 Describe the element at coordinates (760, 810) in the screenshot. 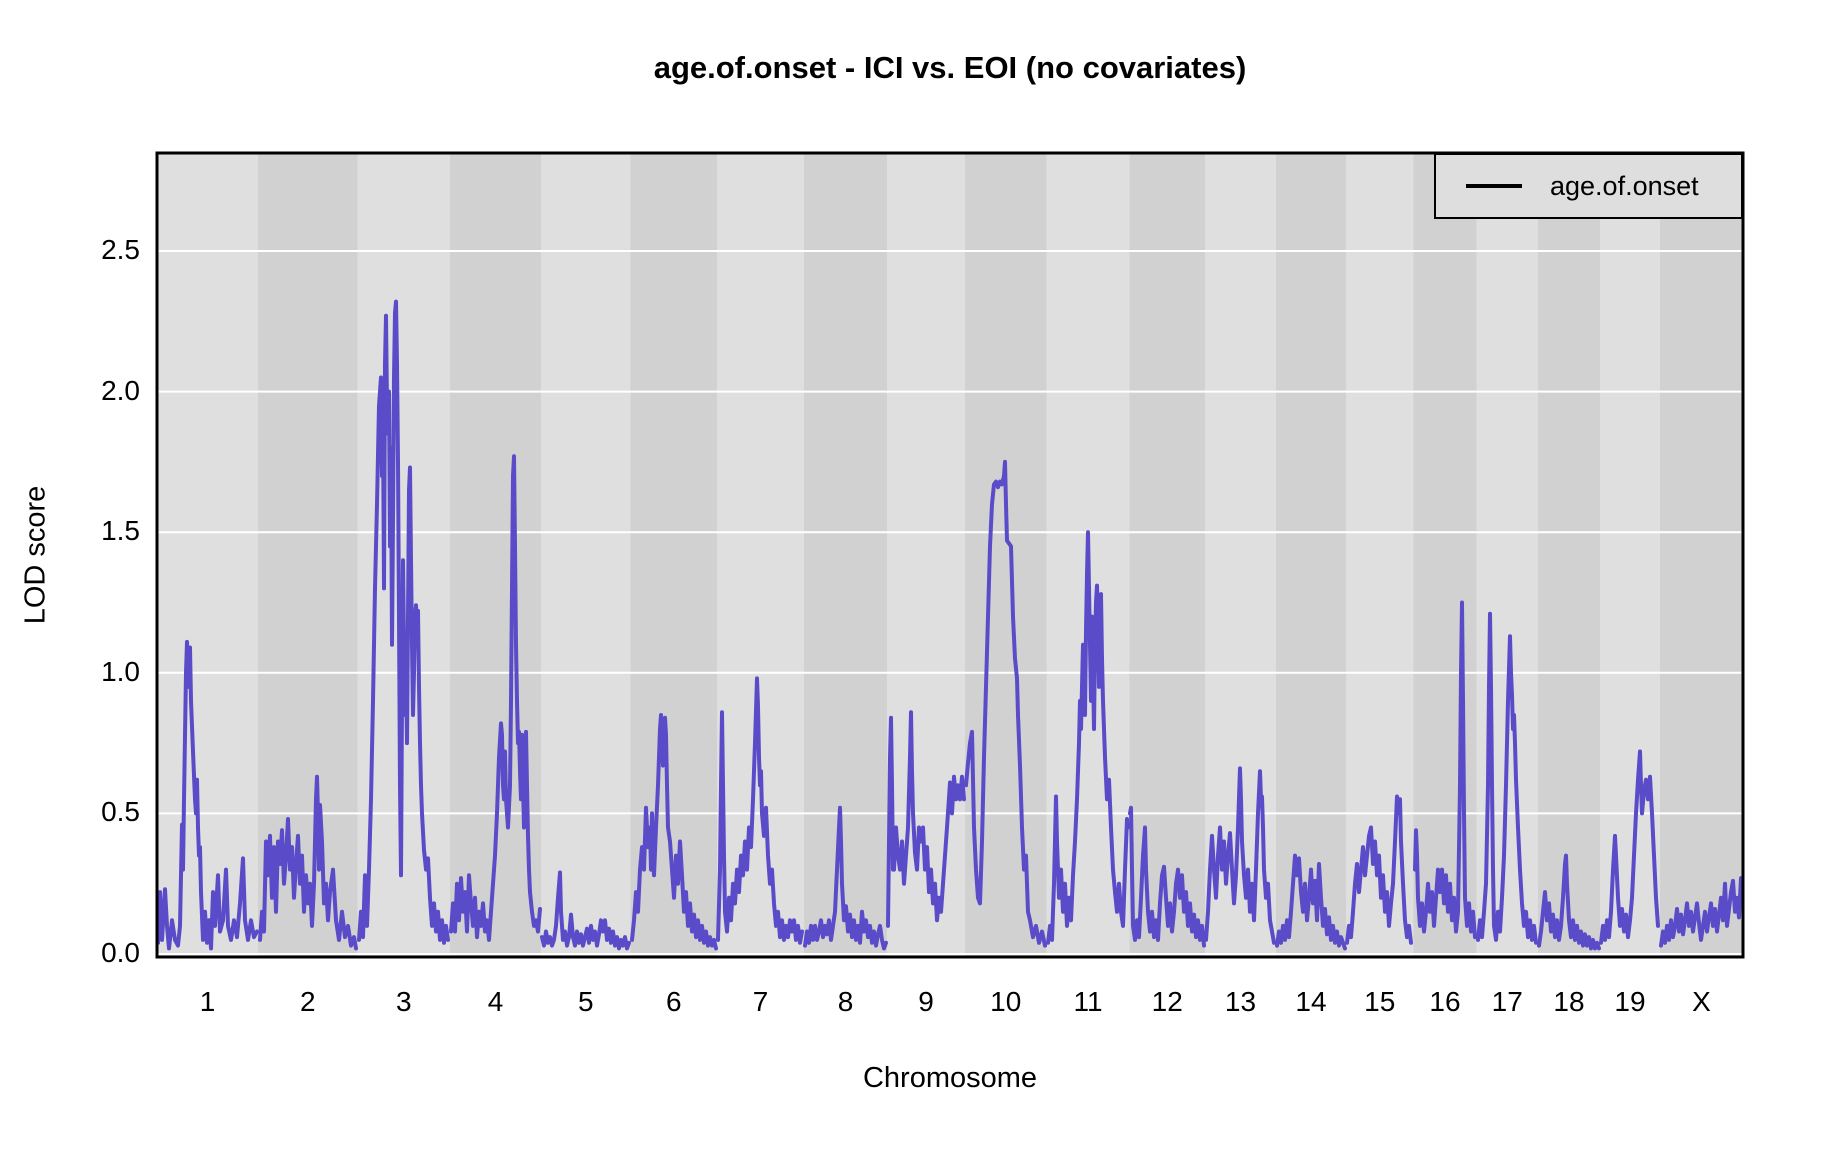

I see `lod-curve-chr7` at that location.